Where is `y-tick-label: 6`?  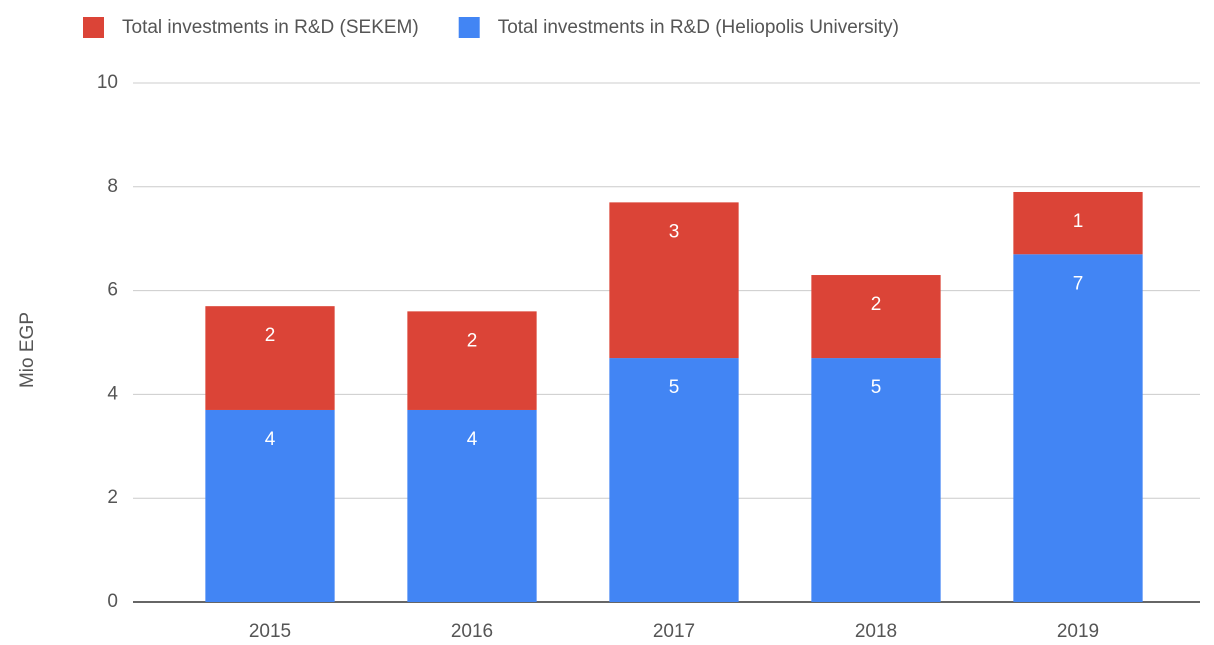
y-tick-label: 6 is located at coordinates (112, 290).